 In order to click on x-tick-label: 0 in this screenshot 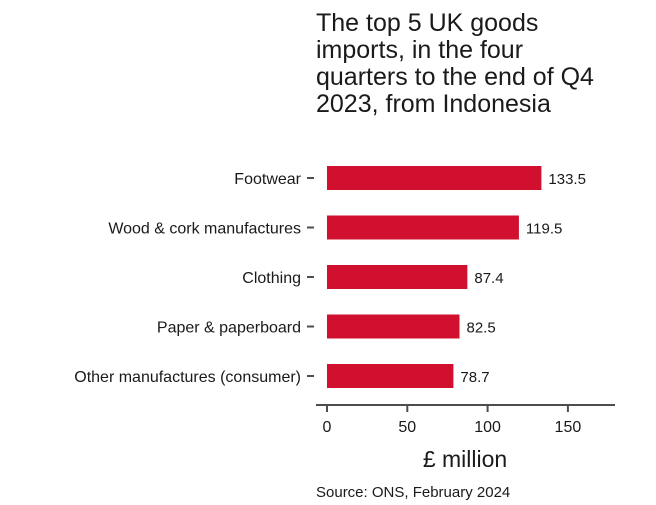, I will do `click(327, 427)`.